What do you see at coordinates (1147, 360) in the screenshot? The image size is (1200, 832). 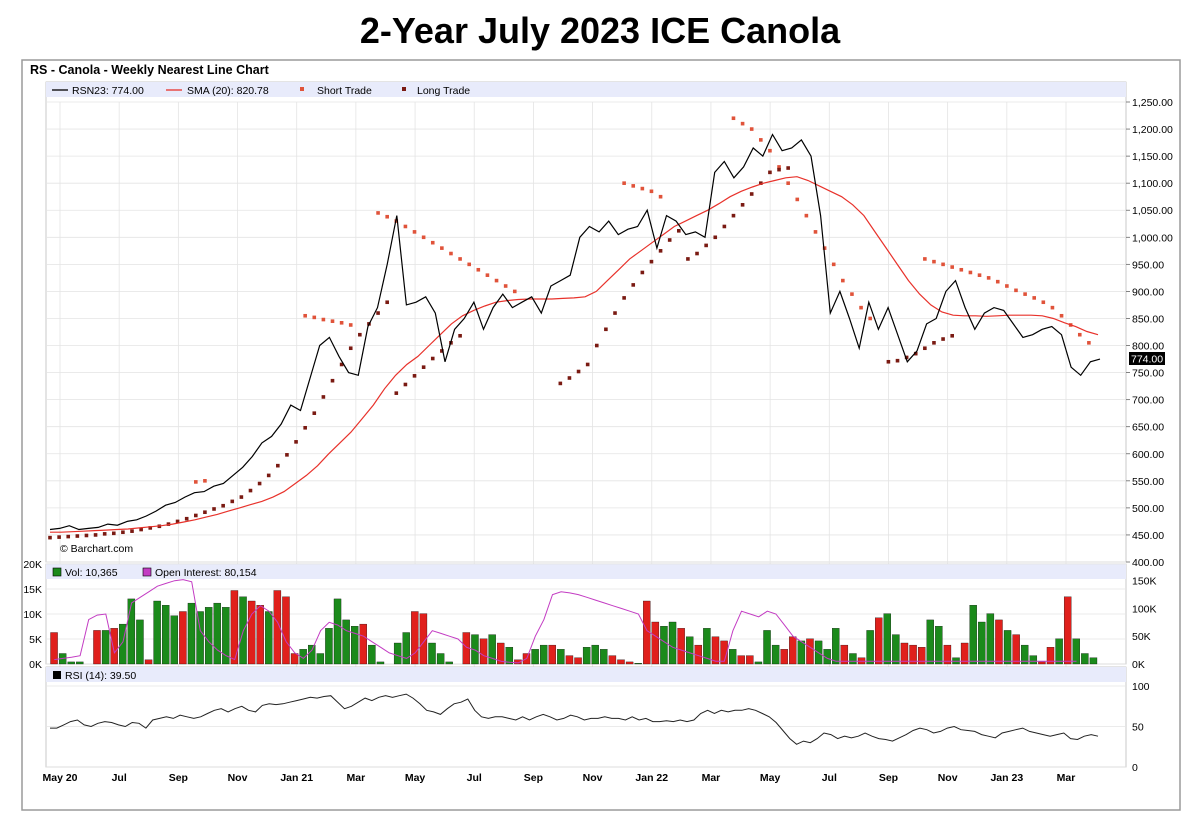 I see `last-price-label: 774.00` at bounding box center [1147, 360].